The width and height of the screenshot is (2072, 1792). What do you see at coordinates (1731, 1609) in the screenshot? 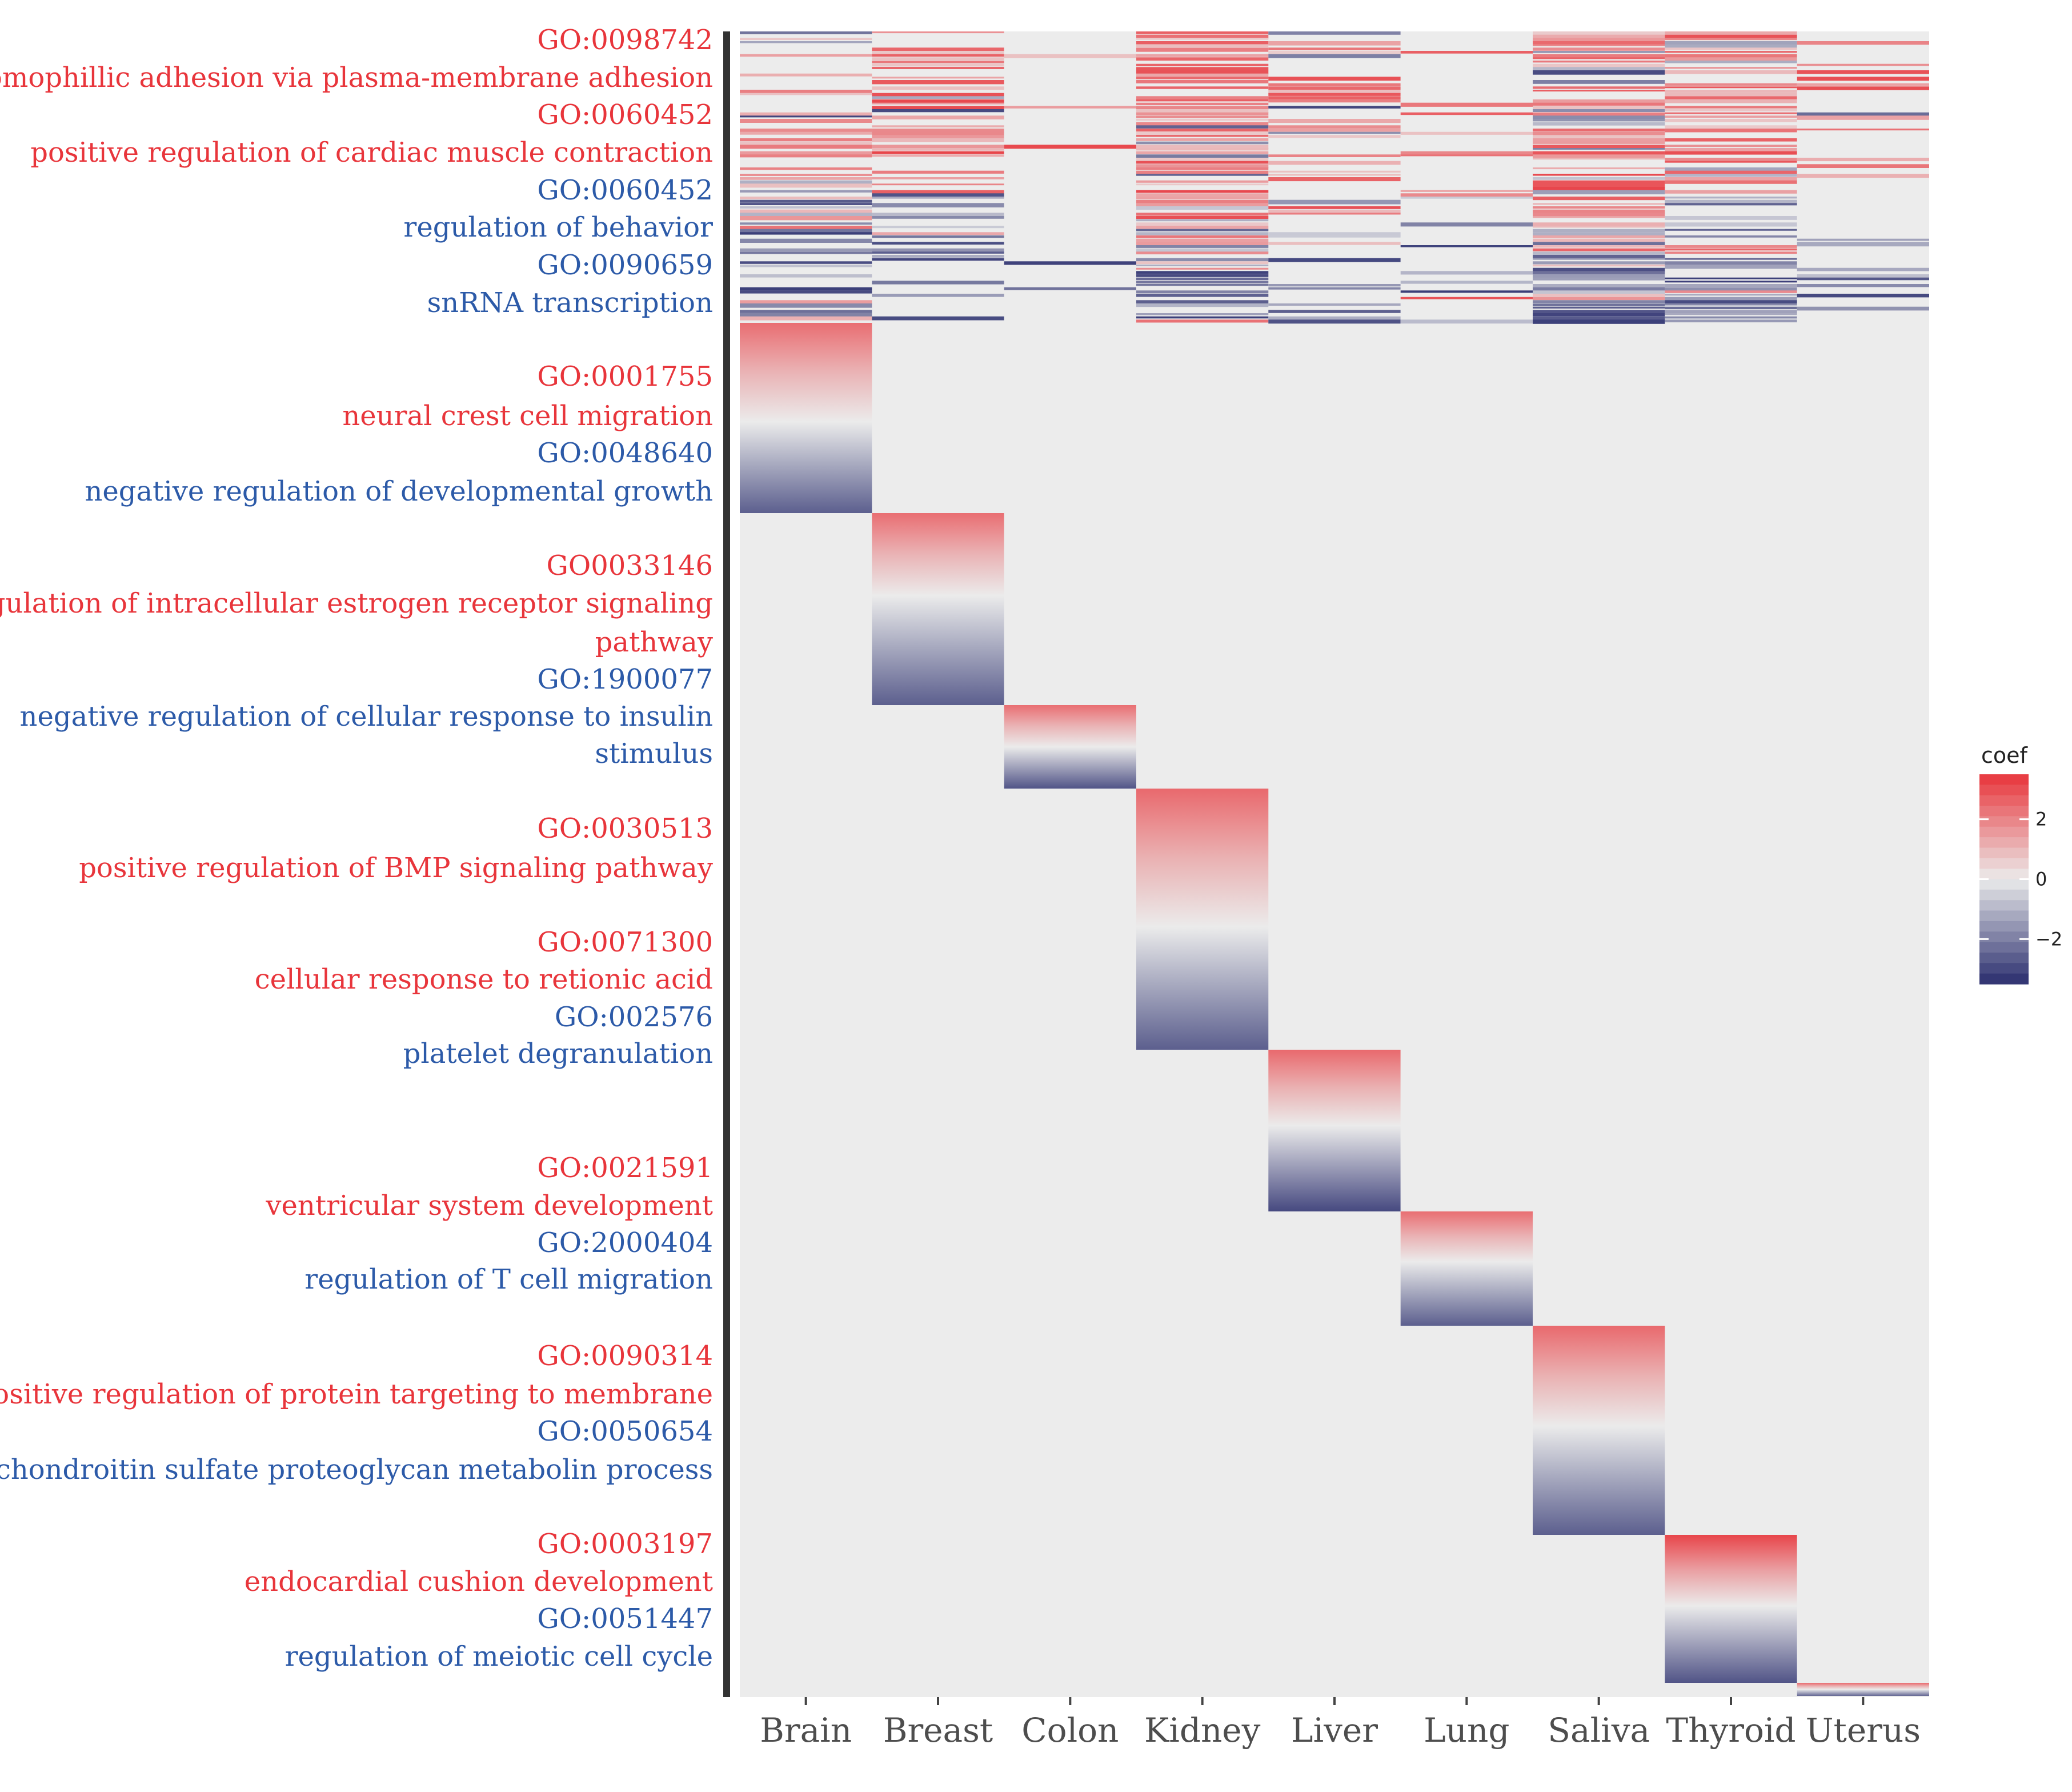
I see `tissue-block-thyroid` at bounding box center [1731, 1609].